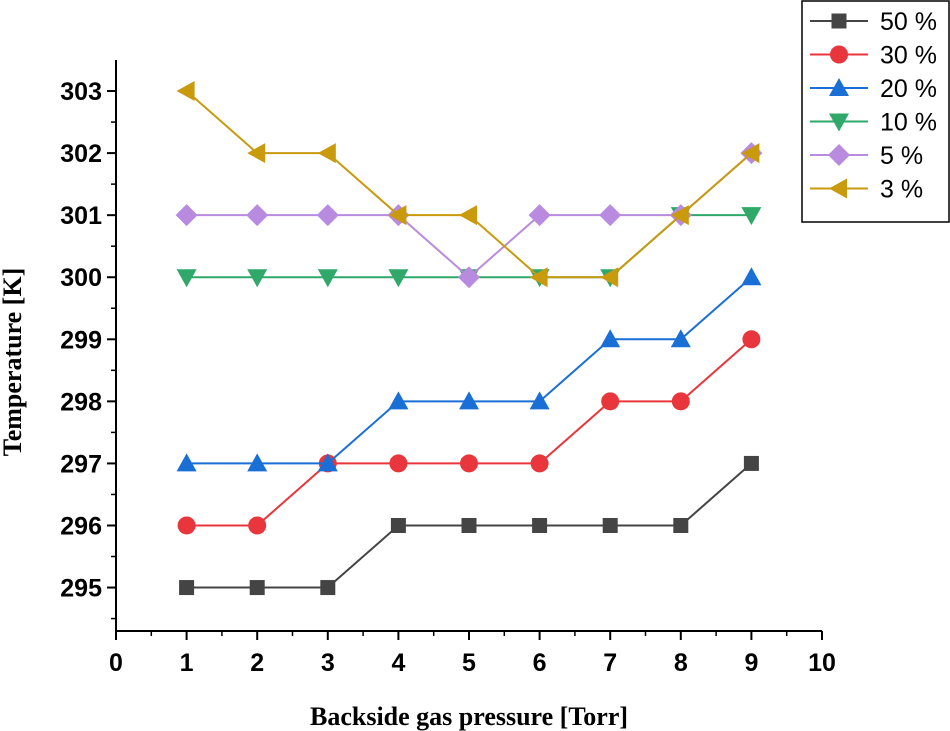 This screenshot has width=950, height=731. What do you see at coordinates (866, 156) in the screenshot?
I see `legend-item: 5 %` at bounding box center [866, 156].